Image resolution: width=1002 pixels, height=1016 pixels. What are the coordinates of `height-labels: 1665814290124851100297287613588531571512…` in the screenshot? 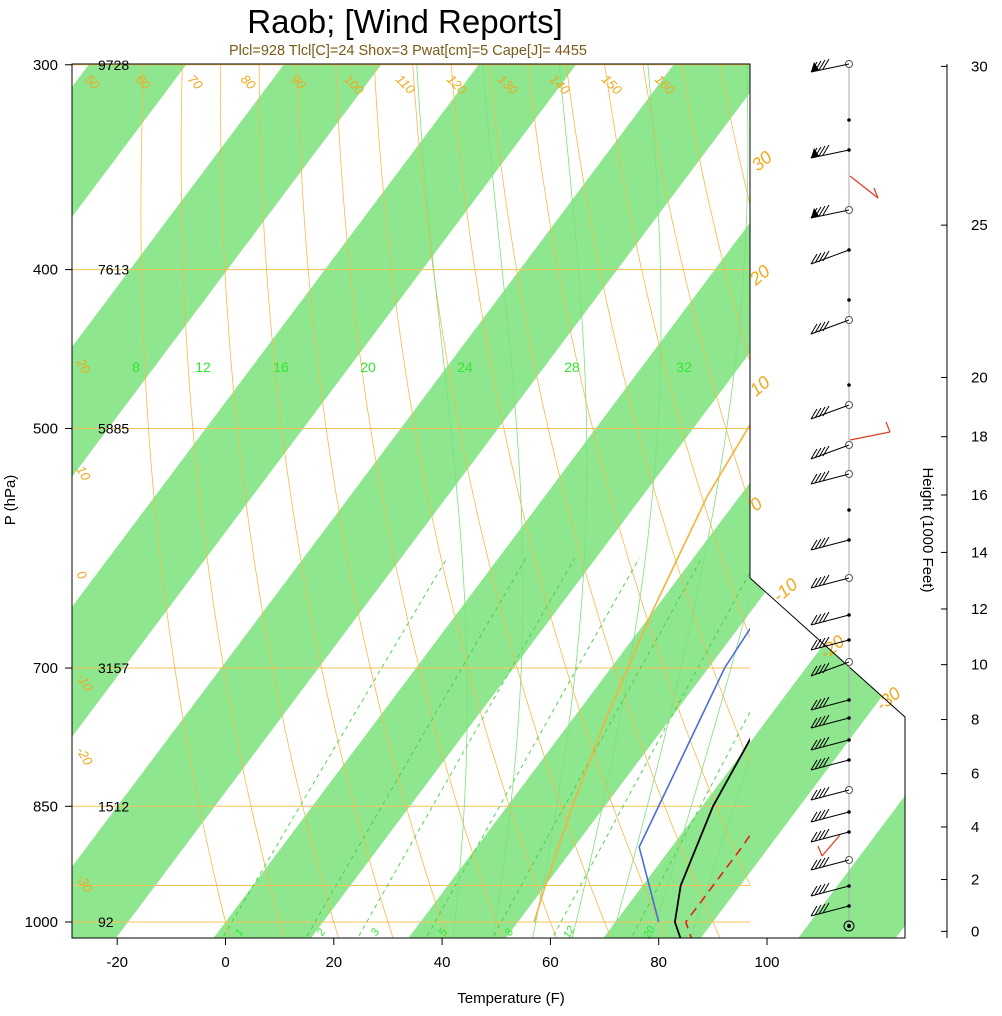 It's located at (113, 493).